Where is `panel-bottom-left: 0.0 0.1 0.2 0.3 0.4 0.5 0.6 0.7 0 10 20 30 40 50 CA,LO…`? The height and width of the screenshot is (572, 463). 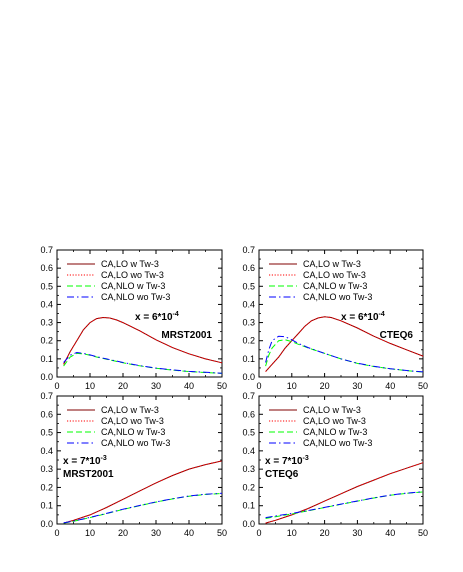 panel-bottom-left: 0.0 0.1 0.2 0.3 0.4 0.5 0.6 0.7 0 10 20 30 40 50 CA,LO… is located at coordinates (133, 464).